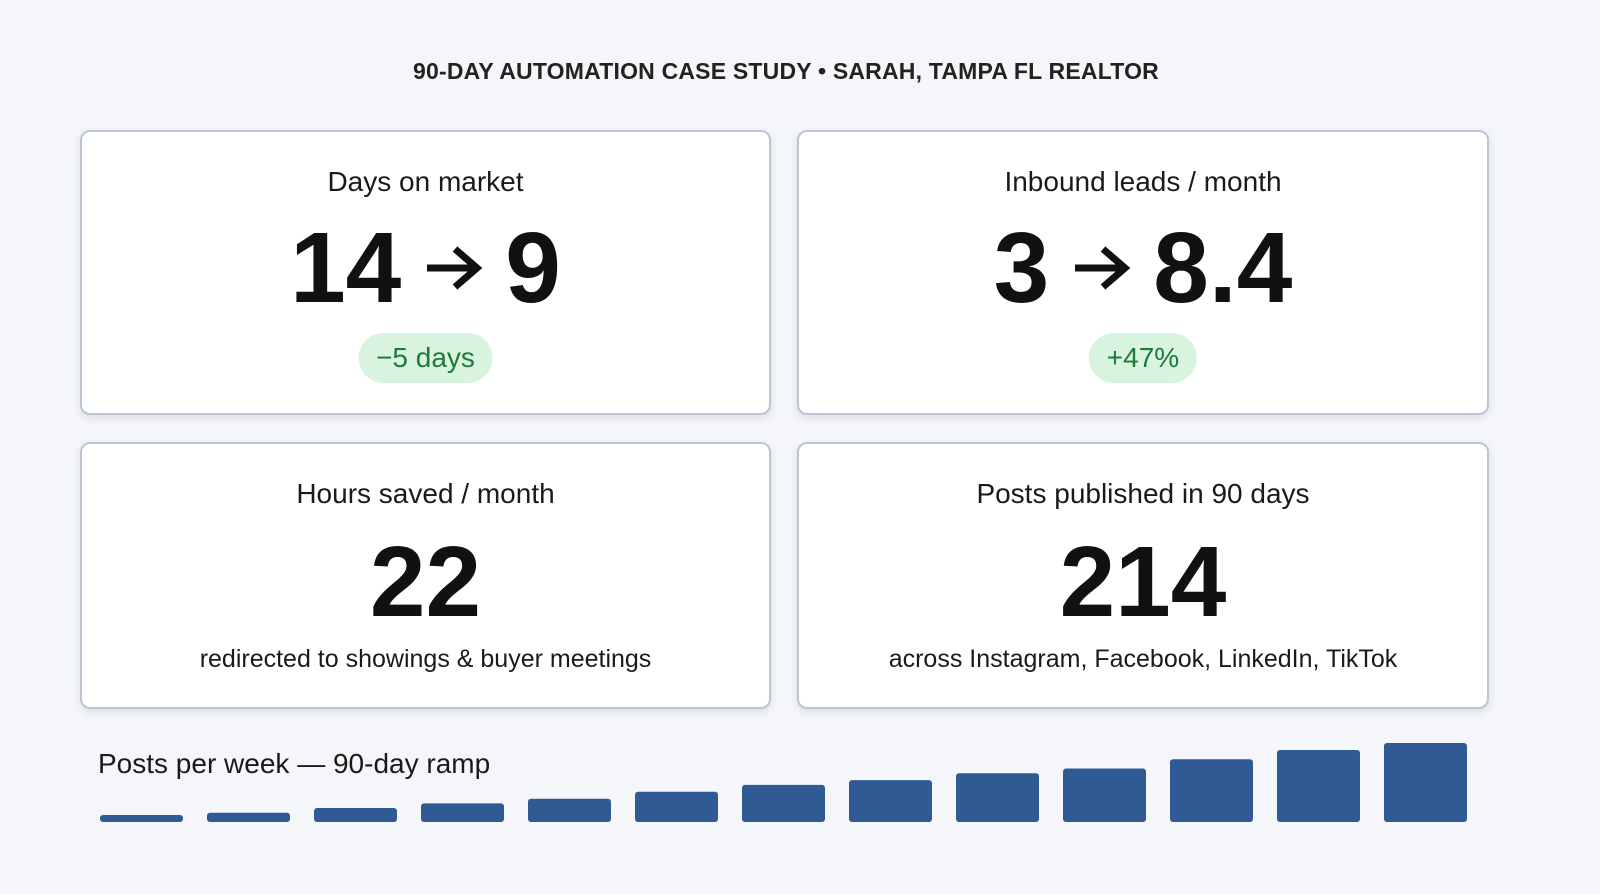 The width and height of the screenshot is (1600, 894). Describe the element at coordinates (1143, 582) in the screenshot. I see `card-value: 214` at that location.